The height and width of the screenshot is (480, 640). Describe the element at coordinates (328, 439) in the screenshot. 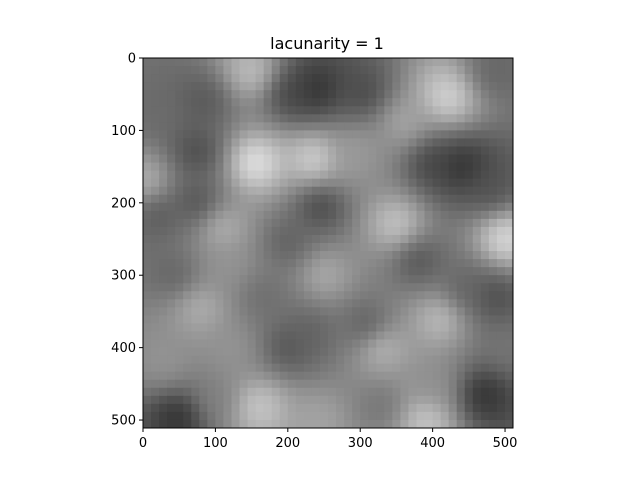

I see `x-axis: 0 100 200 300 400 500` at that location.